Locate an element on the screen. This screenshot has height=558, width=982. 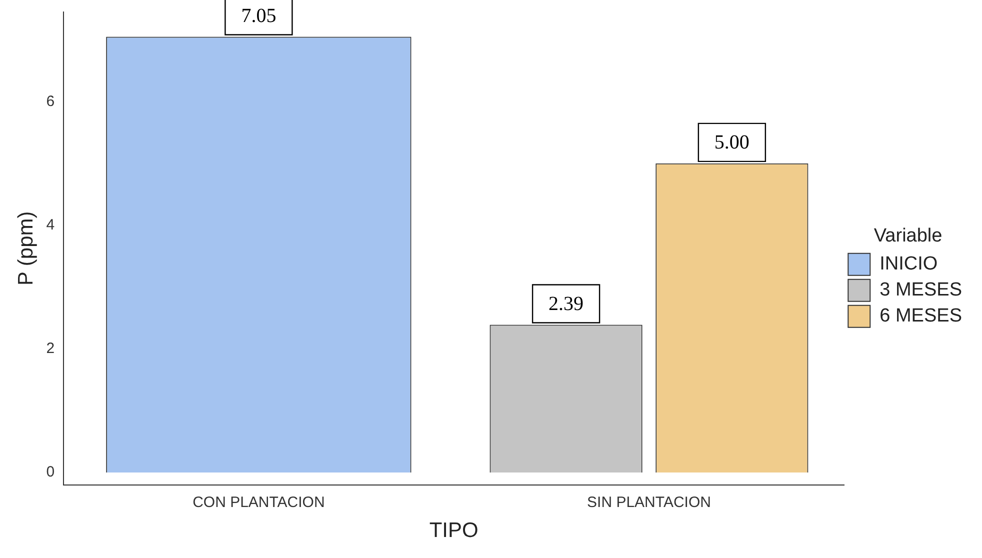
data-label: 2.39 is located at coordinates (566, 303).